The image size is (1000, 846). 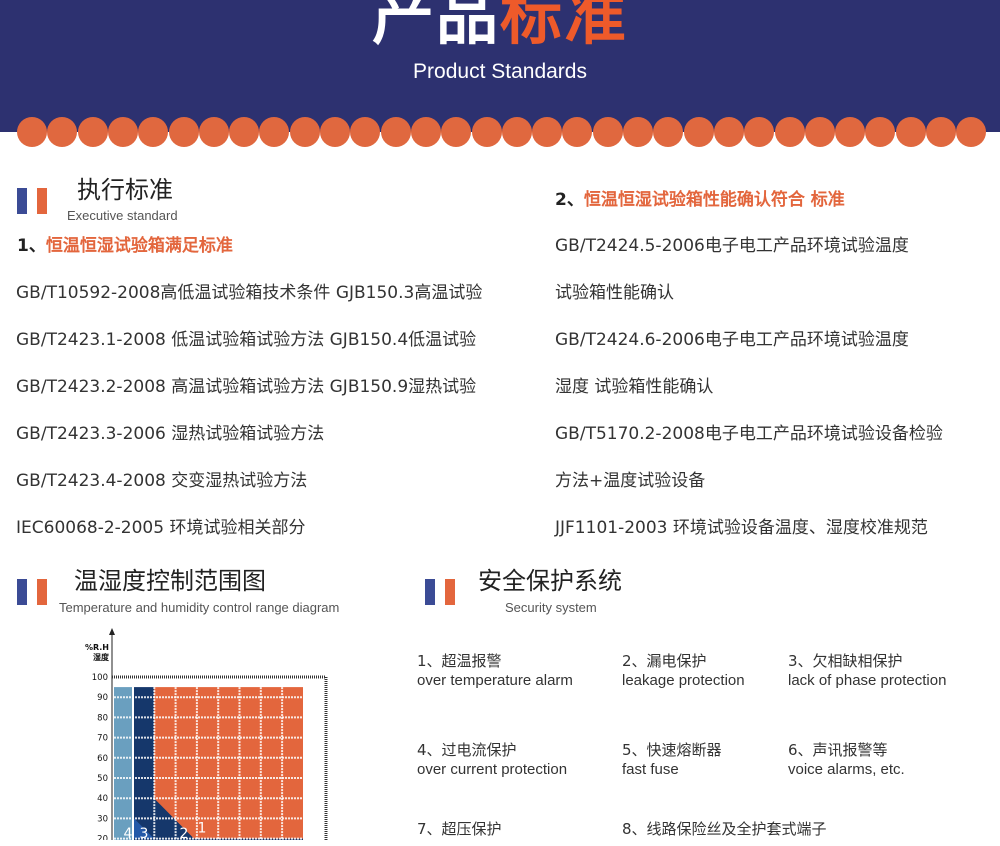 I want to click on humidity-range-diagram: 100 90 80 70 60 50 40 30 20 %R.H湿度 12 34, so click(x=206, y=734).